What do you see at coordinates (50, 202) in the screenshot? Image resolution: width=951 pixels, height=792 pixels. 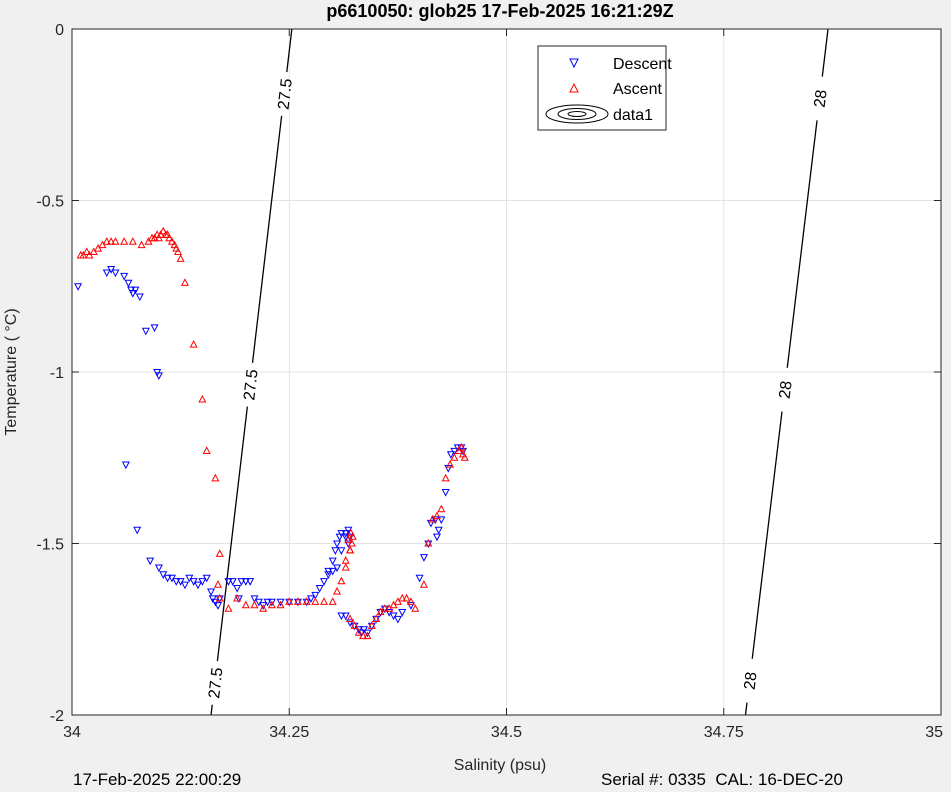 I see `y-tick-label: -0.5` at bounding box center [50, 202].